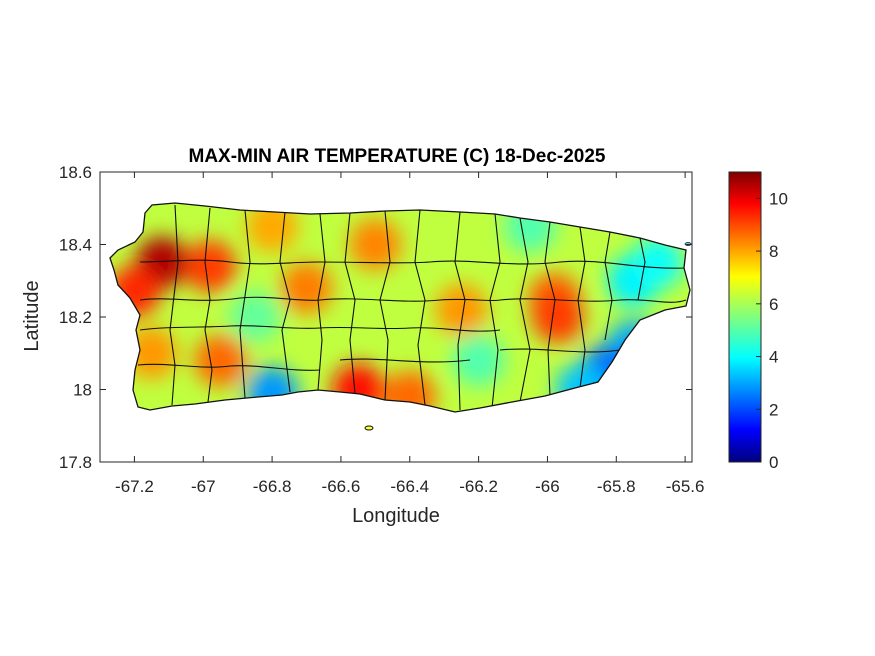 The width and height of the screenshot is (875, 656). I want to click on x-tick-label: -66.2, so click(478, 486).